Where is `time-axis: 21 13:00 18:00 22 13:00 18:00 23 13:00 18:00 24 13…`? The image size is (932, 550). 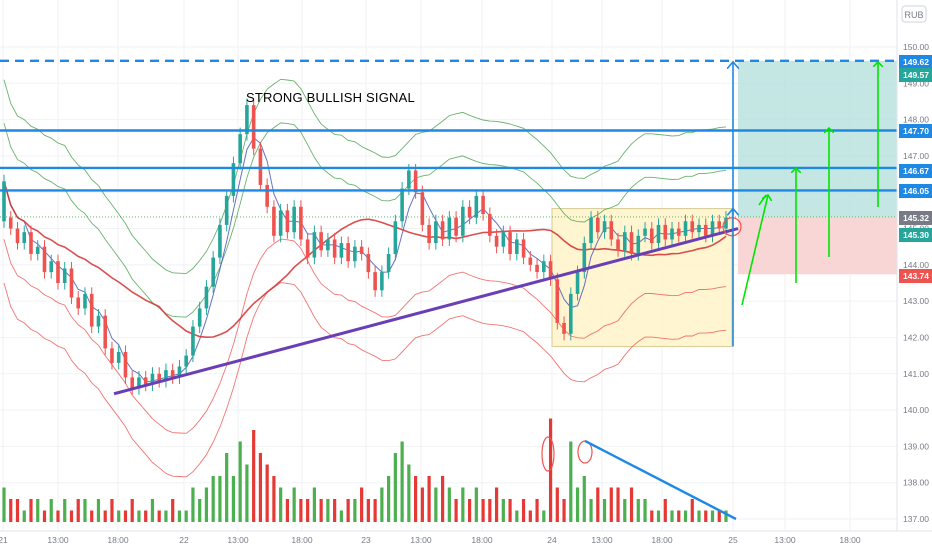
time-axis: 21 13:00 18:00 22 13:00 18:00 23 13:00 18:00 24 13… is located at coordinates (466, 540).